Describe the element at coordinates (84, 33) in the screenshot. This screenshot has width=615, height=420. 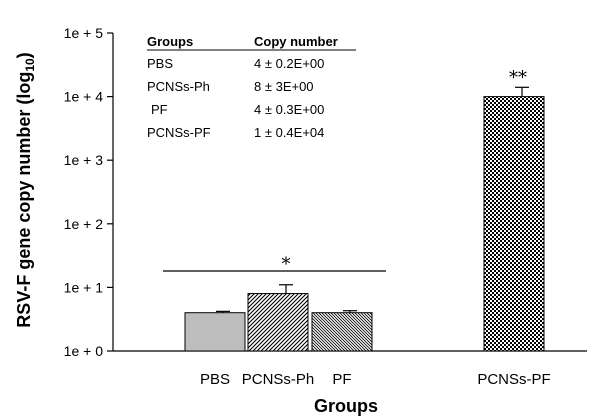
I see `y-tick-label: 1e + 5` at that location.